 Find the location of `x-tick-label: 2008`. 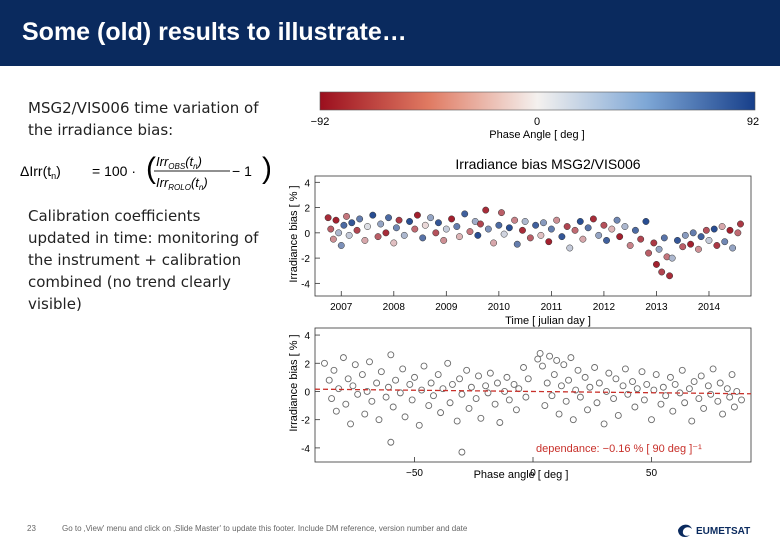

x-tick-label: 2008 is located at coordinates (394, 307).